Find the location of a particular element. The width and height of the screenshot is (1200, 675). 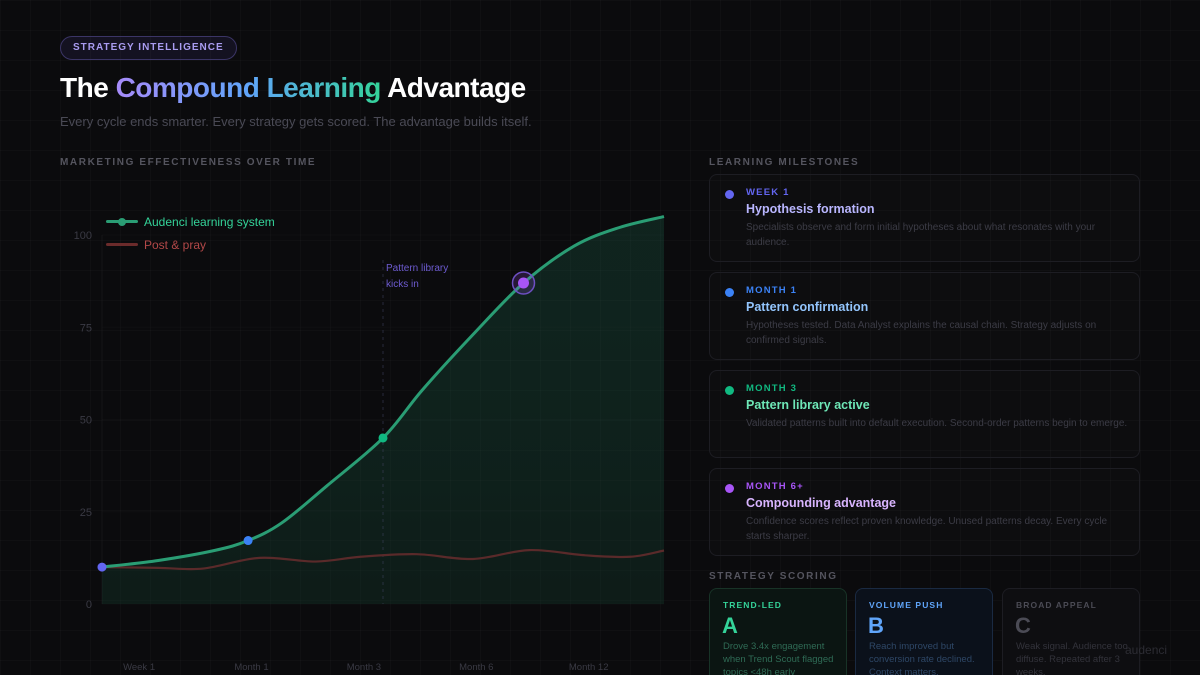

legend-label-post-pray: Post & pray is located at coordinates (175, 244).